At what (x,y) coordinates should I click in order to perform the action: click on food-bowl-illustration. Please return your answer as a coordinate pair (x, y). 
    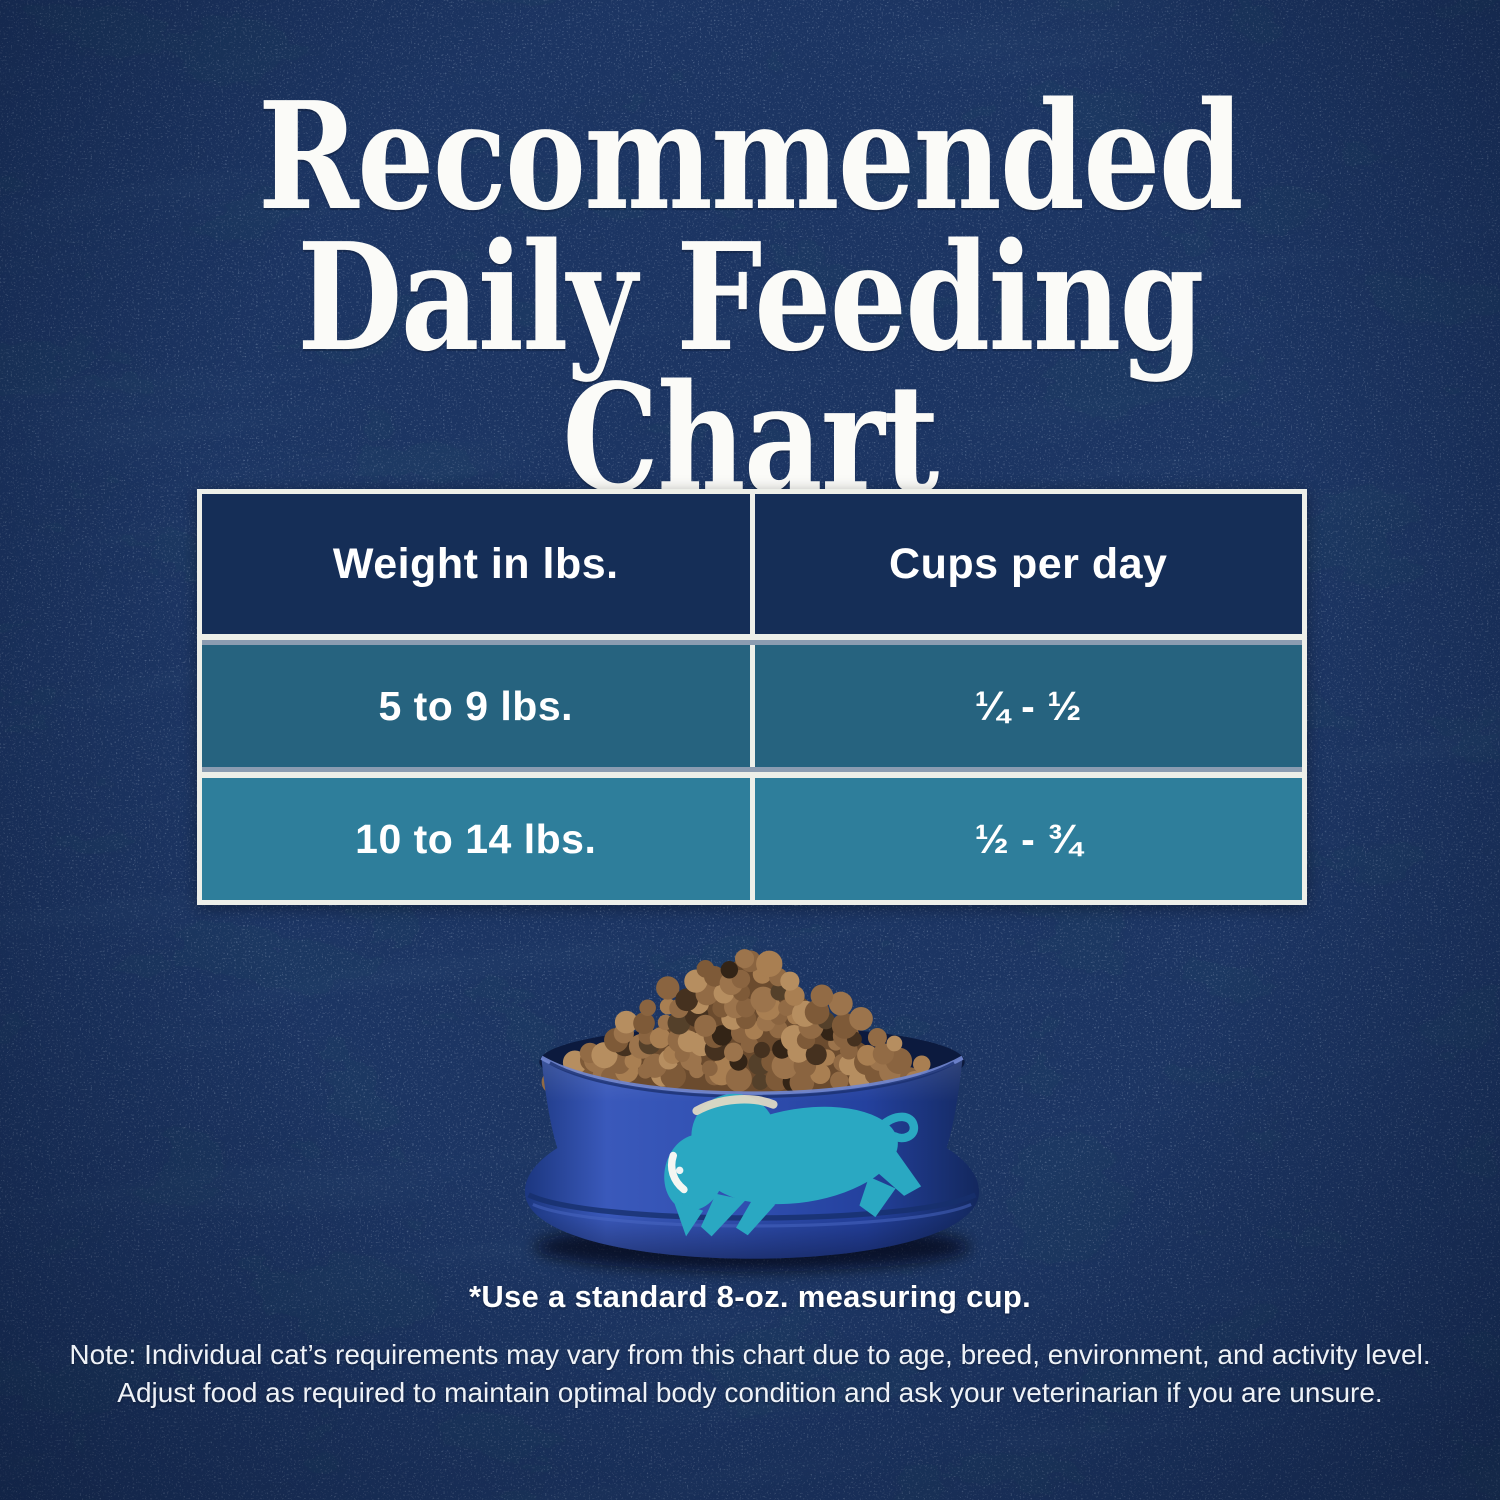
    Looking at the image, I should click on (752, 1114).